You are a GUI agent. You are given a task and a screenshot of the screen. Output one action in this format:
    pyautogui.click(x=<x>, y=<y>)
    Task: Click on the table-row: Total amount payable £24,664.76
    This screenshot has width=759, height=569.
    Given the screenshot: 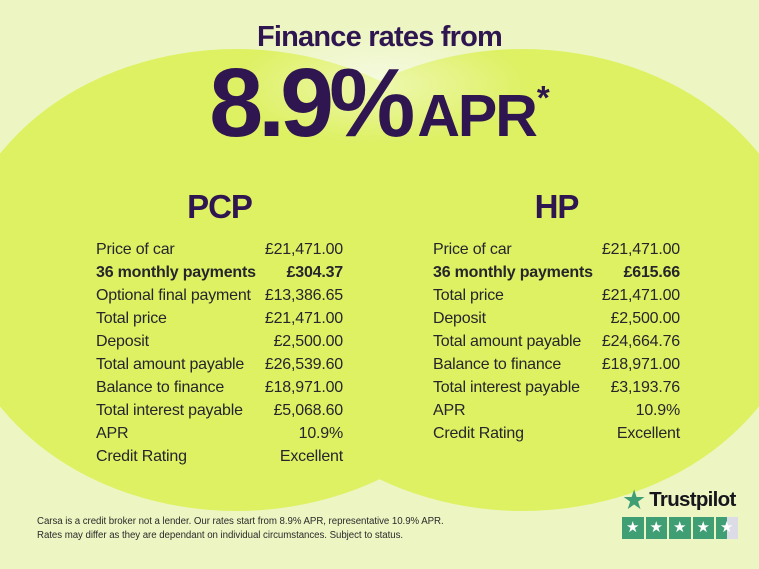 What is the action you would take?
    pyautogui.click(x=556, y=341)
    